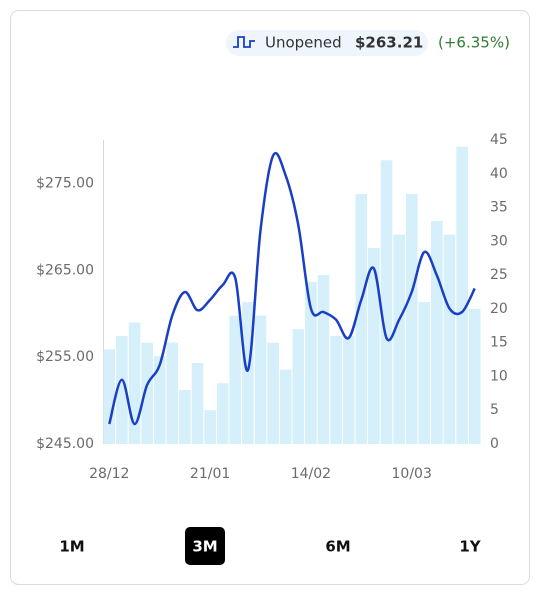 The height and width of the screenshot is (597, 547). What do you see at coordinates (65, 444) in the screenshot?
I see `y-tick-label: $245.00` at bounding box center [65, 444].